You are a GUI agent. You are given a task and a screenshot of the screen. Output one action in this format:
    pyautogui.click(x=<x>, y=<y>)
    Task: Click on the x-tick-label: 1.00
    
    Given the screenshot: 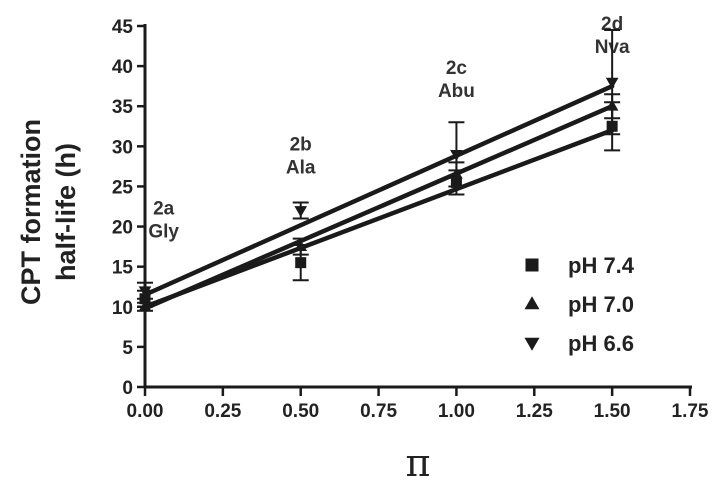 What is the action you would take?
    pyautogui.click(x=456, y=411)
    